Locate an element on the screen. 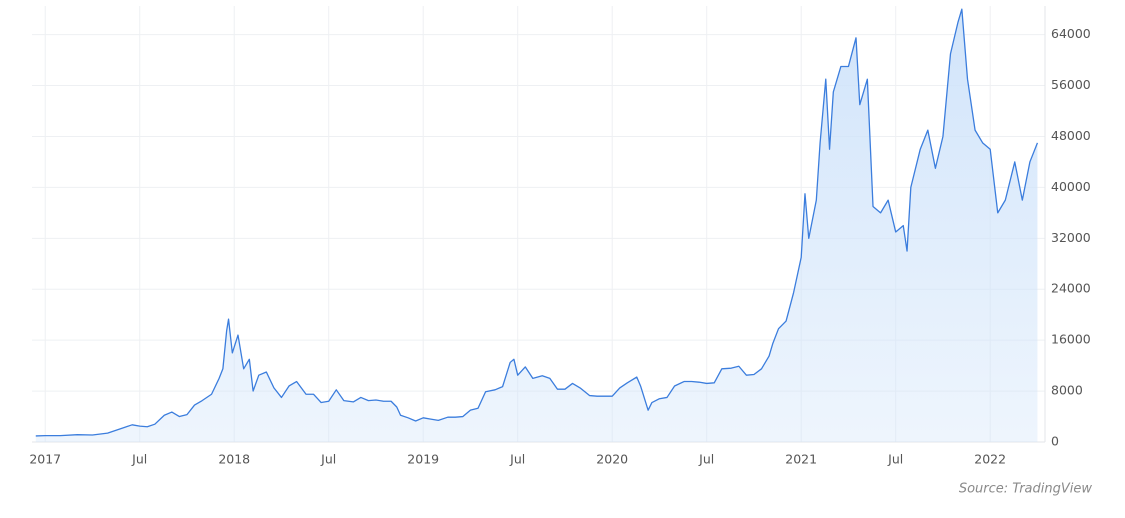  x-tick-label: 2022 is located at coordinates (990, 459).